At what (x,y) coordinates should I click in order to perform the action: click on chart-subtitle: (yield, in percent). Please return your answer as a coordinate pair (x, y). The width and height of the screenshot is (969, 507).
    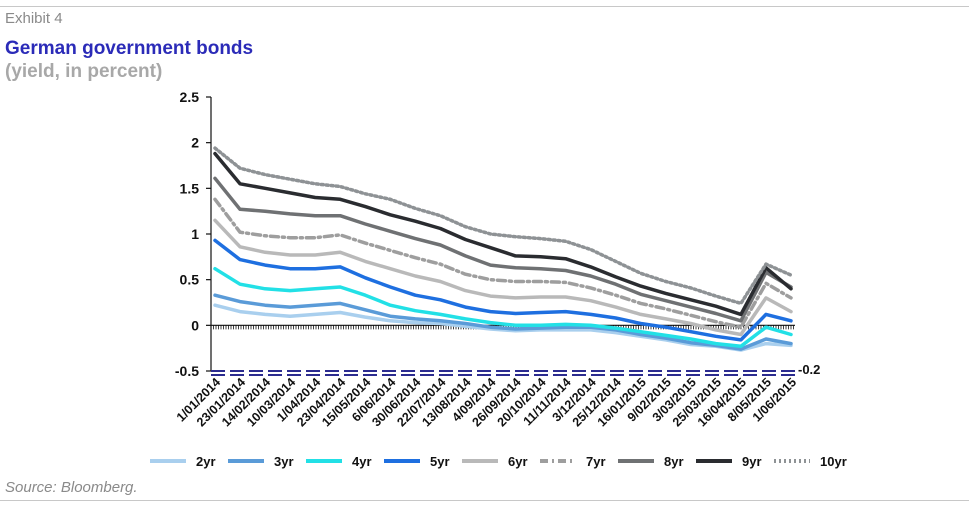
    Looking at the image, I should click on (84, 71).